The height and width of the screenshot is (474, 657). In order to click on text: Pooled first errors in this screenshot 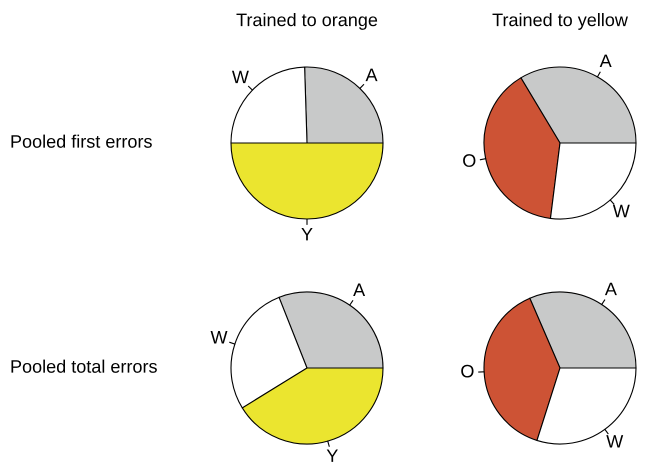, I will do `click(81, 141)`.